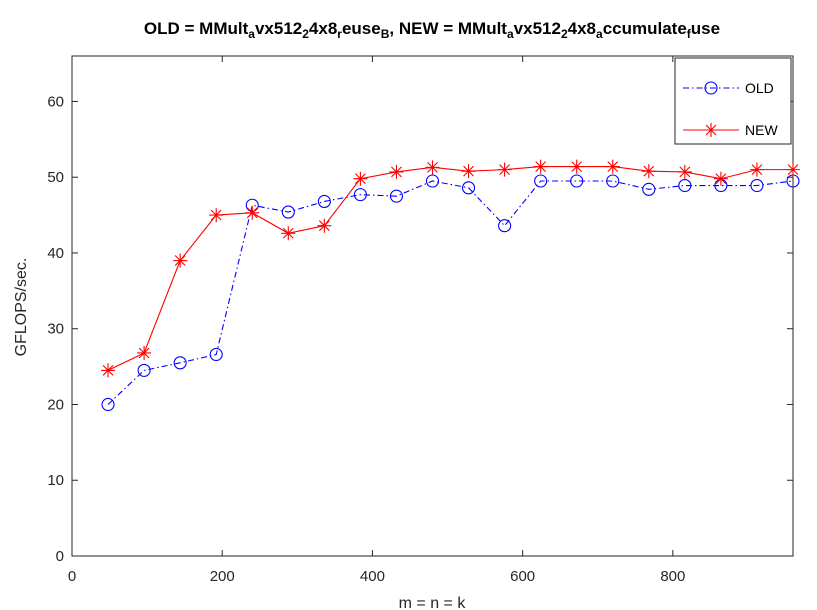  What do you see at coordinates (733, 101) in the screenshot?
I see `legend: OLD NEW` at bounding box center [733, 101].